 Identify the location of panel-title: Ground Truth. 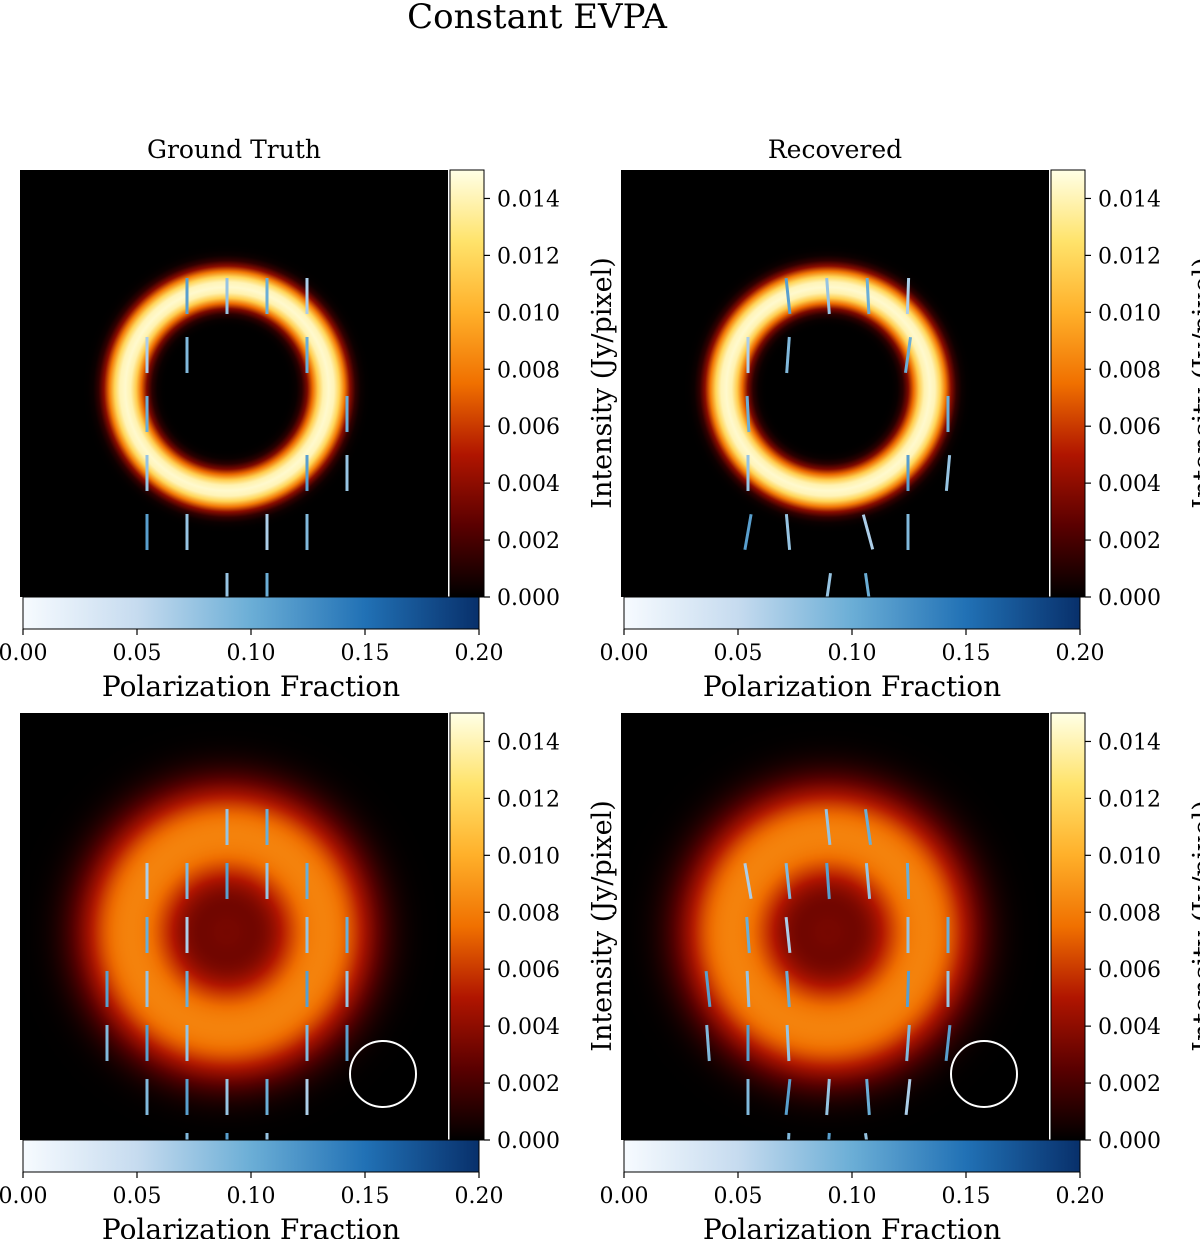
(234, 149).